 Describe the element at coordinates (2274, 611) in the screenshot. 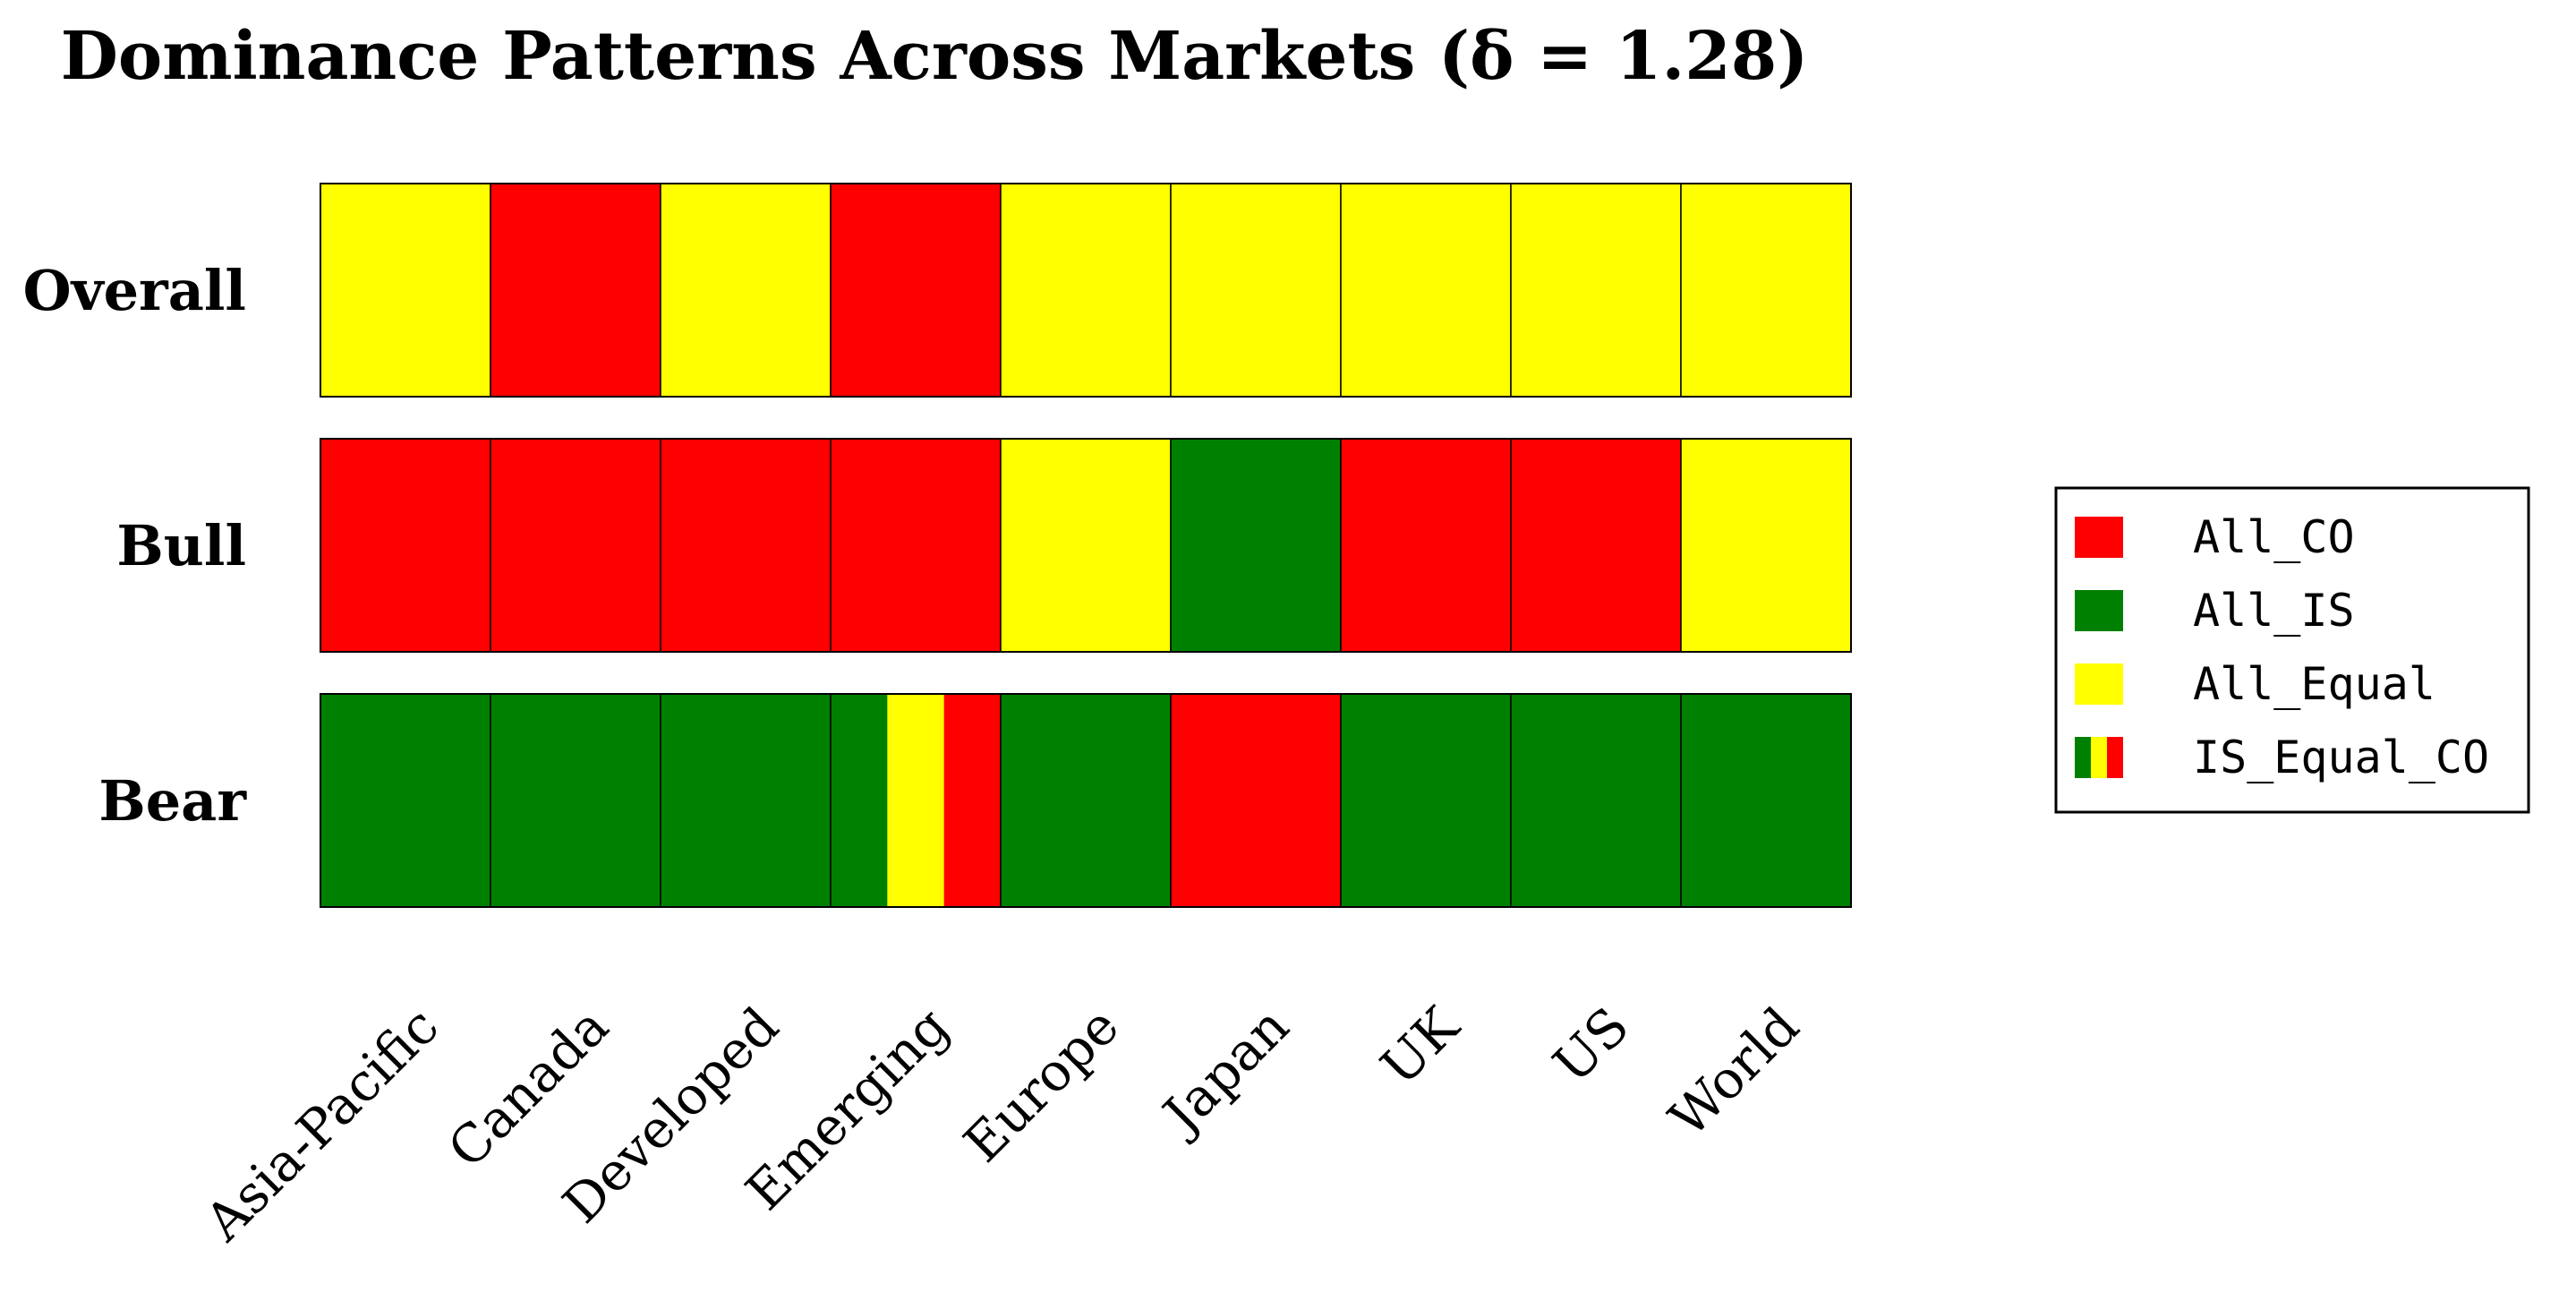

I see `legend-label: All_IS` at that location.